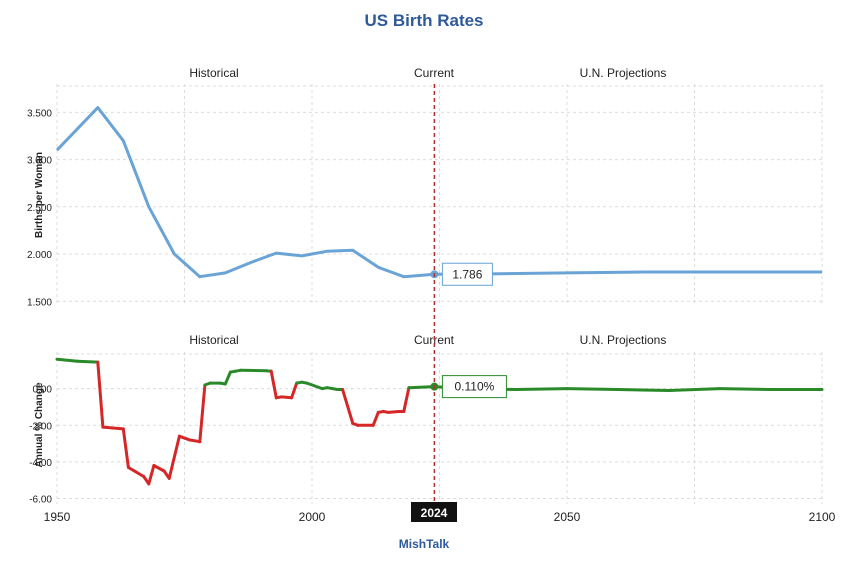  What do you see at coordinates (39, 302) in the screenshot?
I see `top-y-tick-label: 1.500` at bounding box center [39, 302].